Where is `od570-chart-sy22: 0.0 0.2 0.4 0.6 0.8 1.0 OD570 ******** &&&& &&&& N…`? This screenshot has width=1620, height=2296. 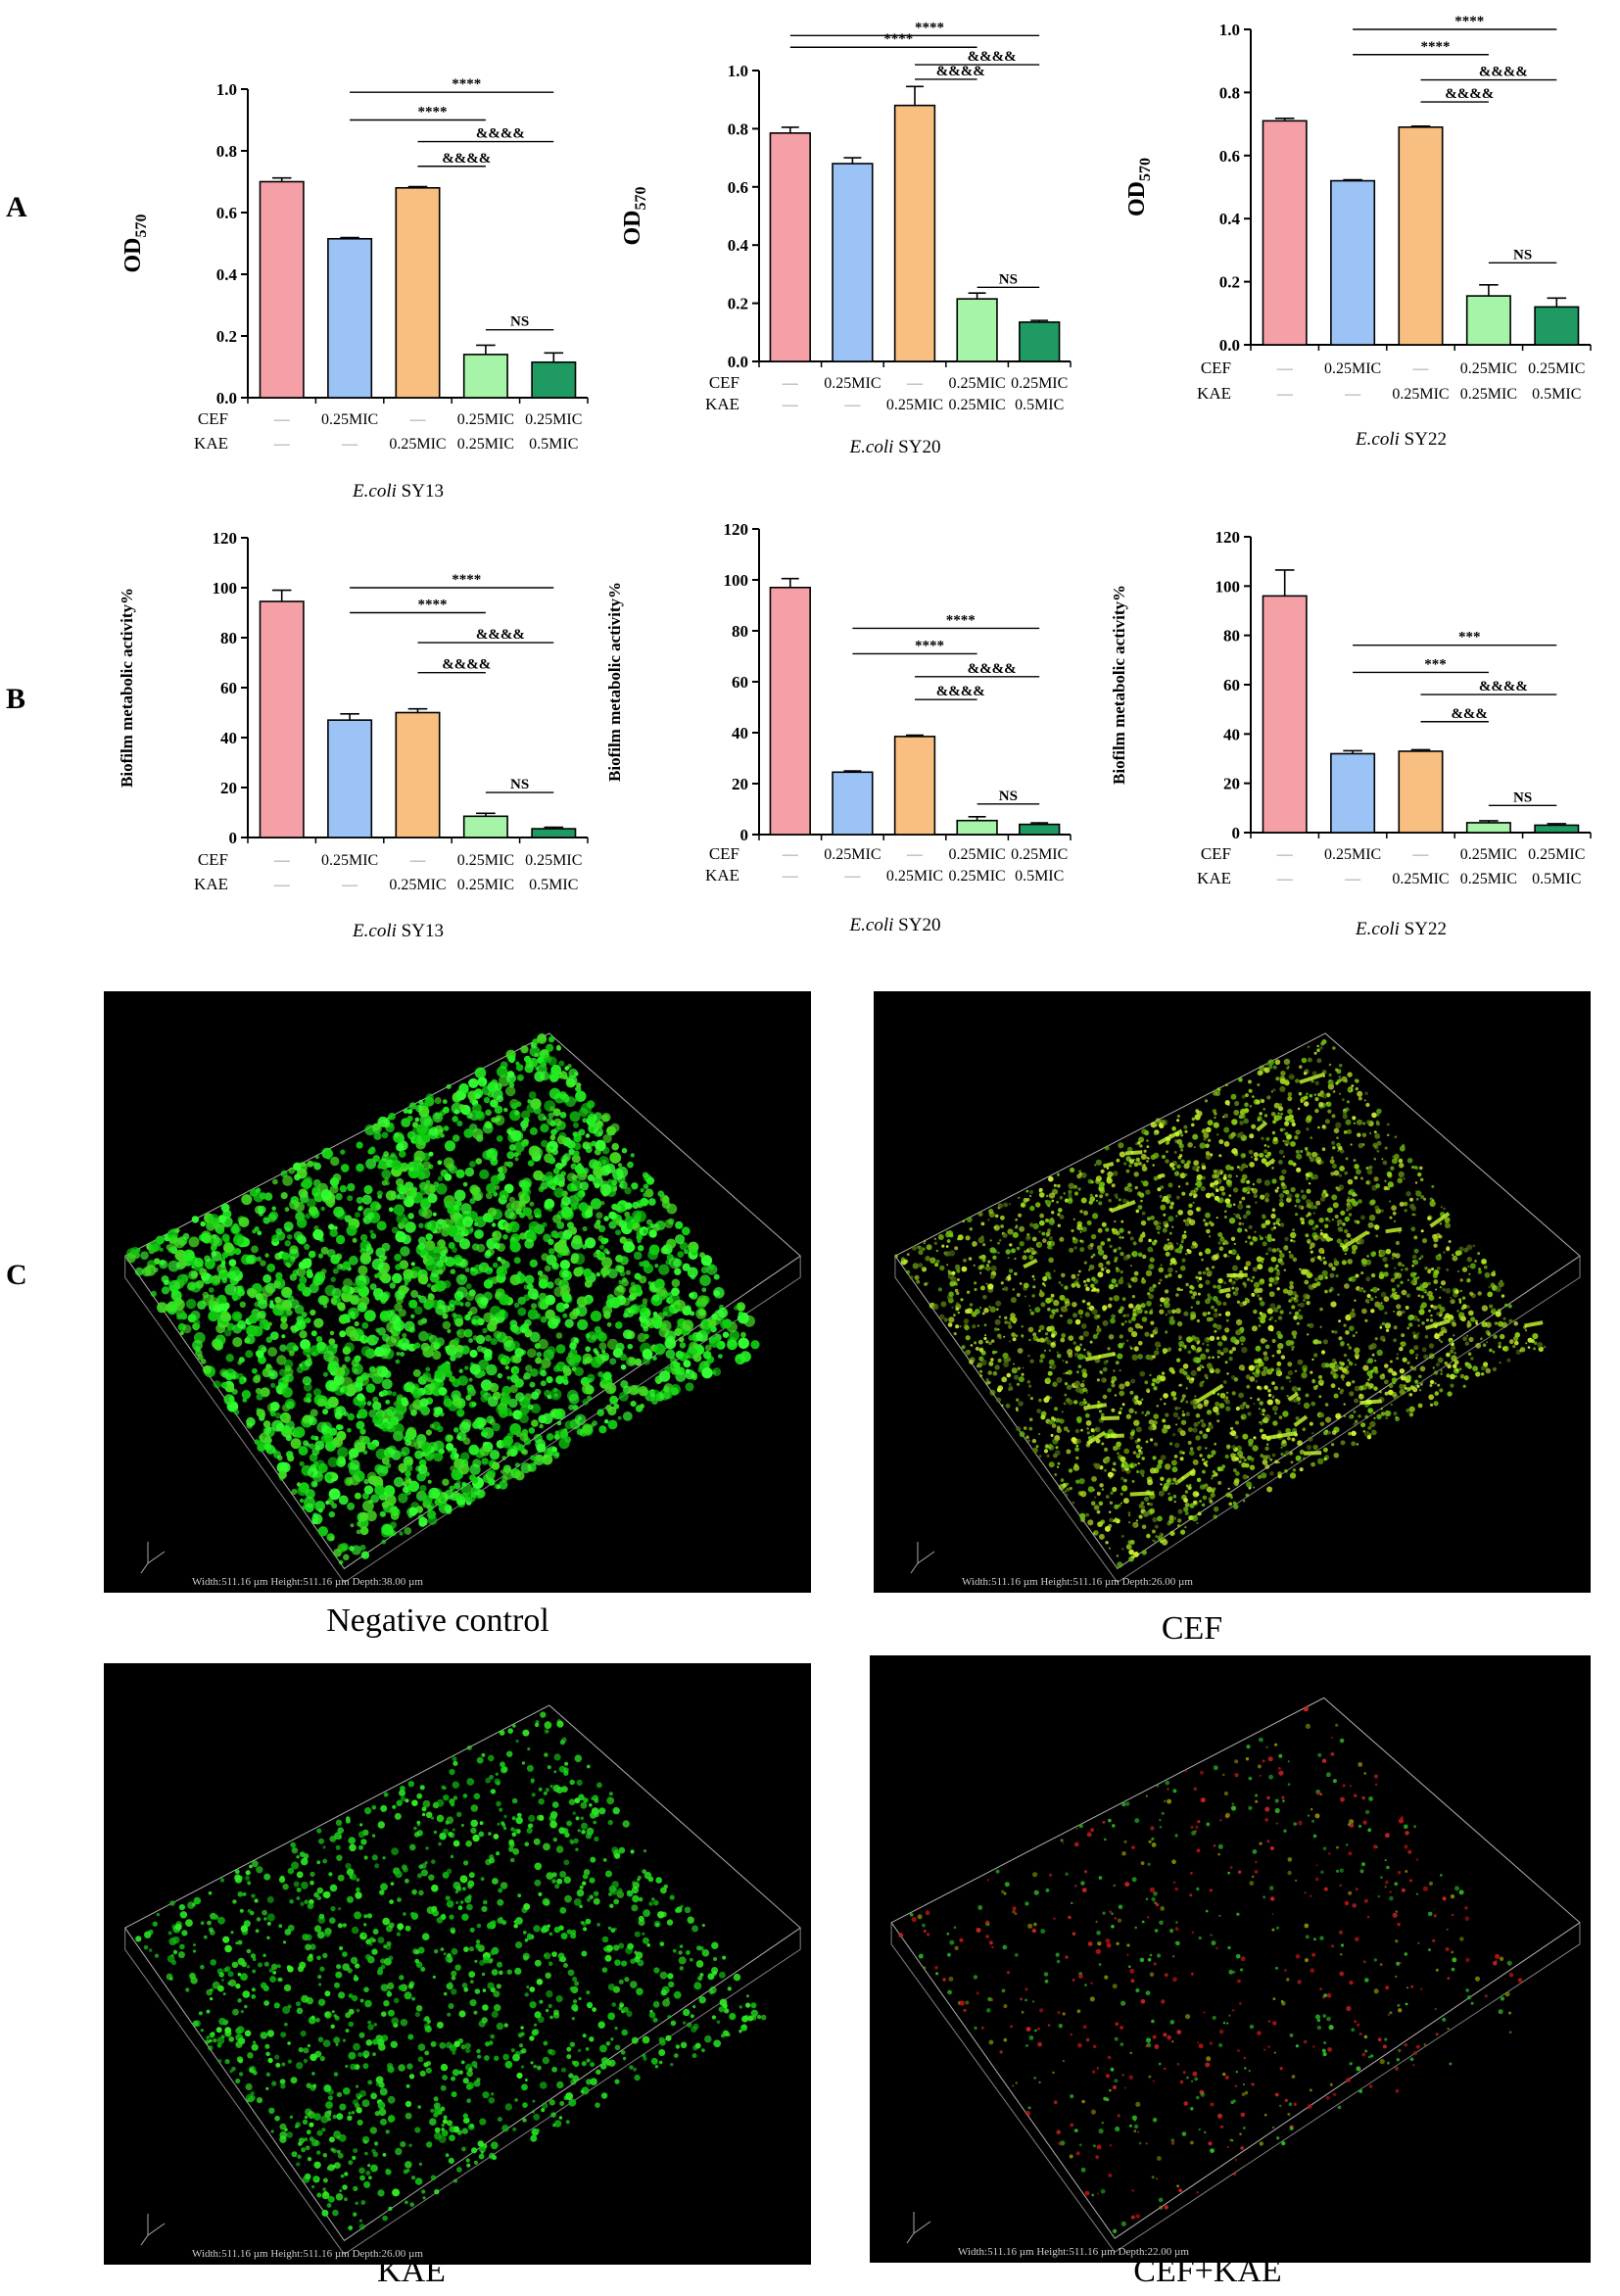 od570-chart-sy22: 0.0 0.2 0.4 0.6 0.8 1.0 OD570 ******** &&&& &&&& N… is located at coordinates (1358, 232).